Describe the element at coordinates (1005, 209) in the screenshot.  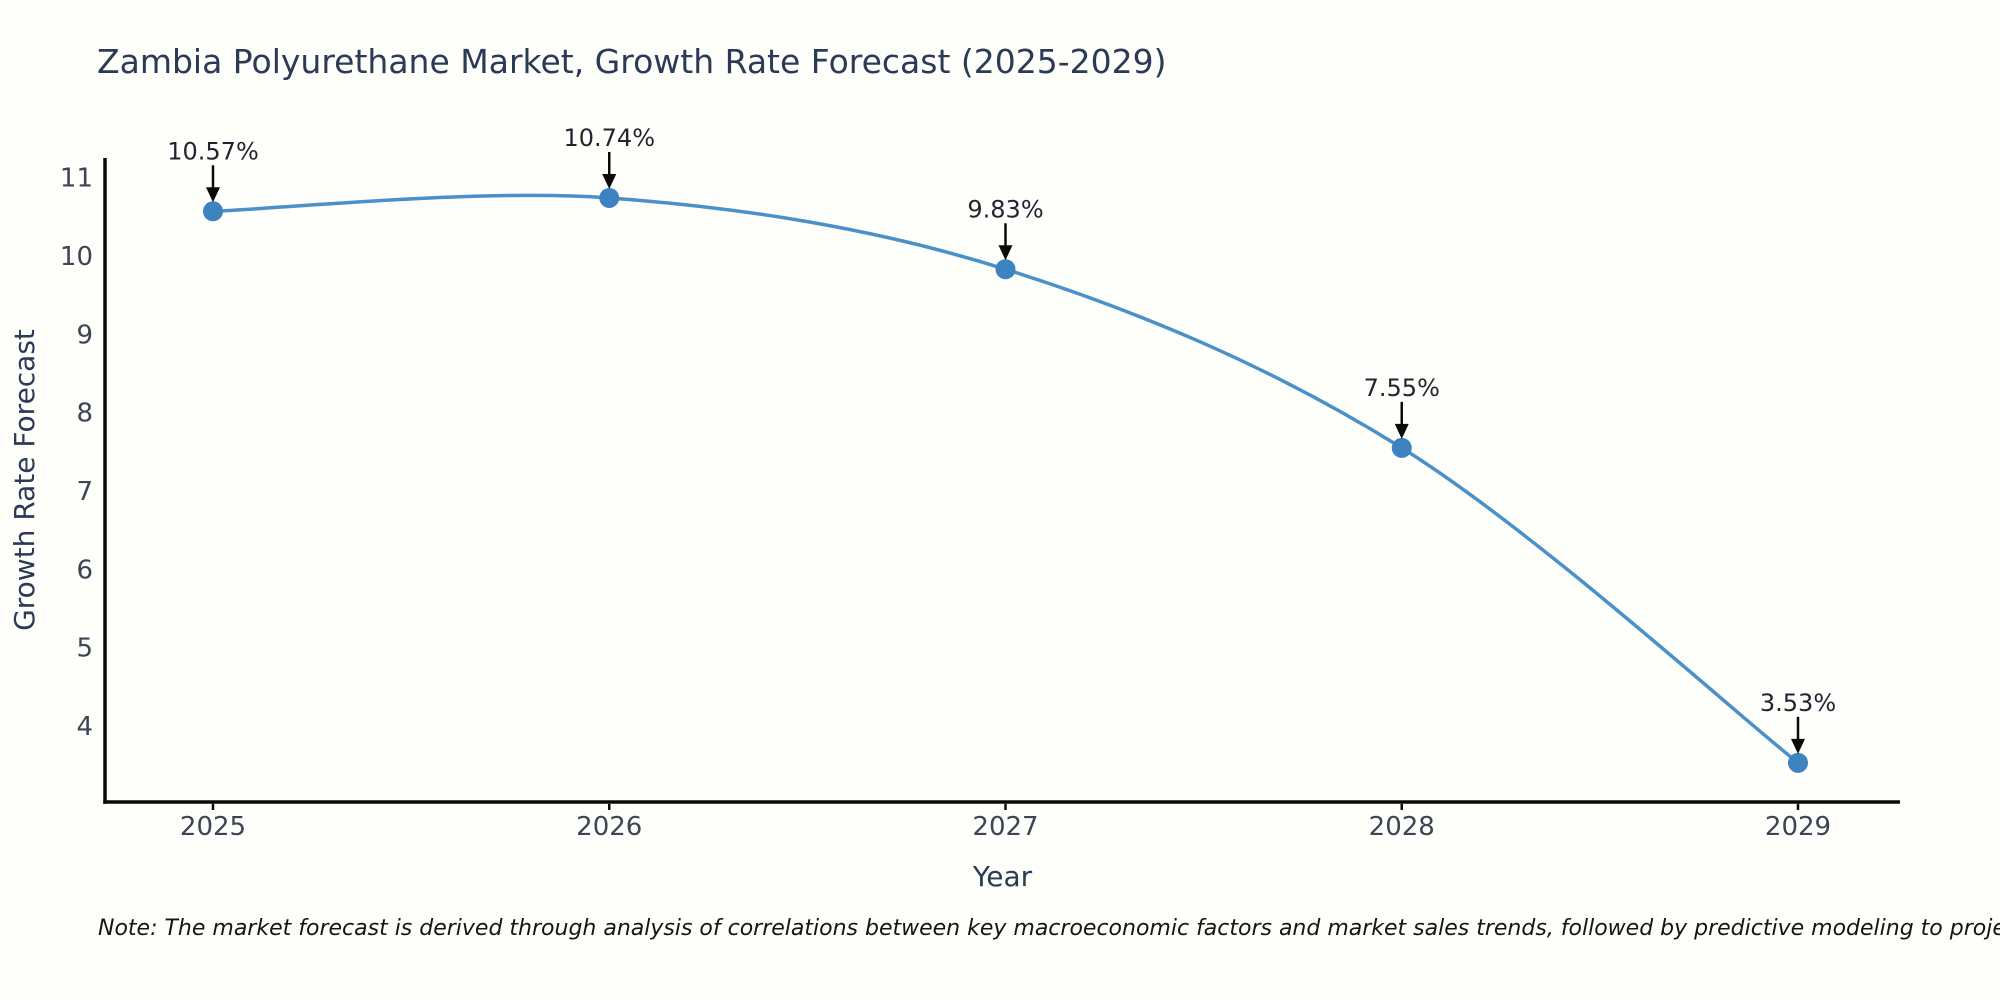
I see `data-point-value-label: 9.83%` at that location.